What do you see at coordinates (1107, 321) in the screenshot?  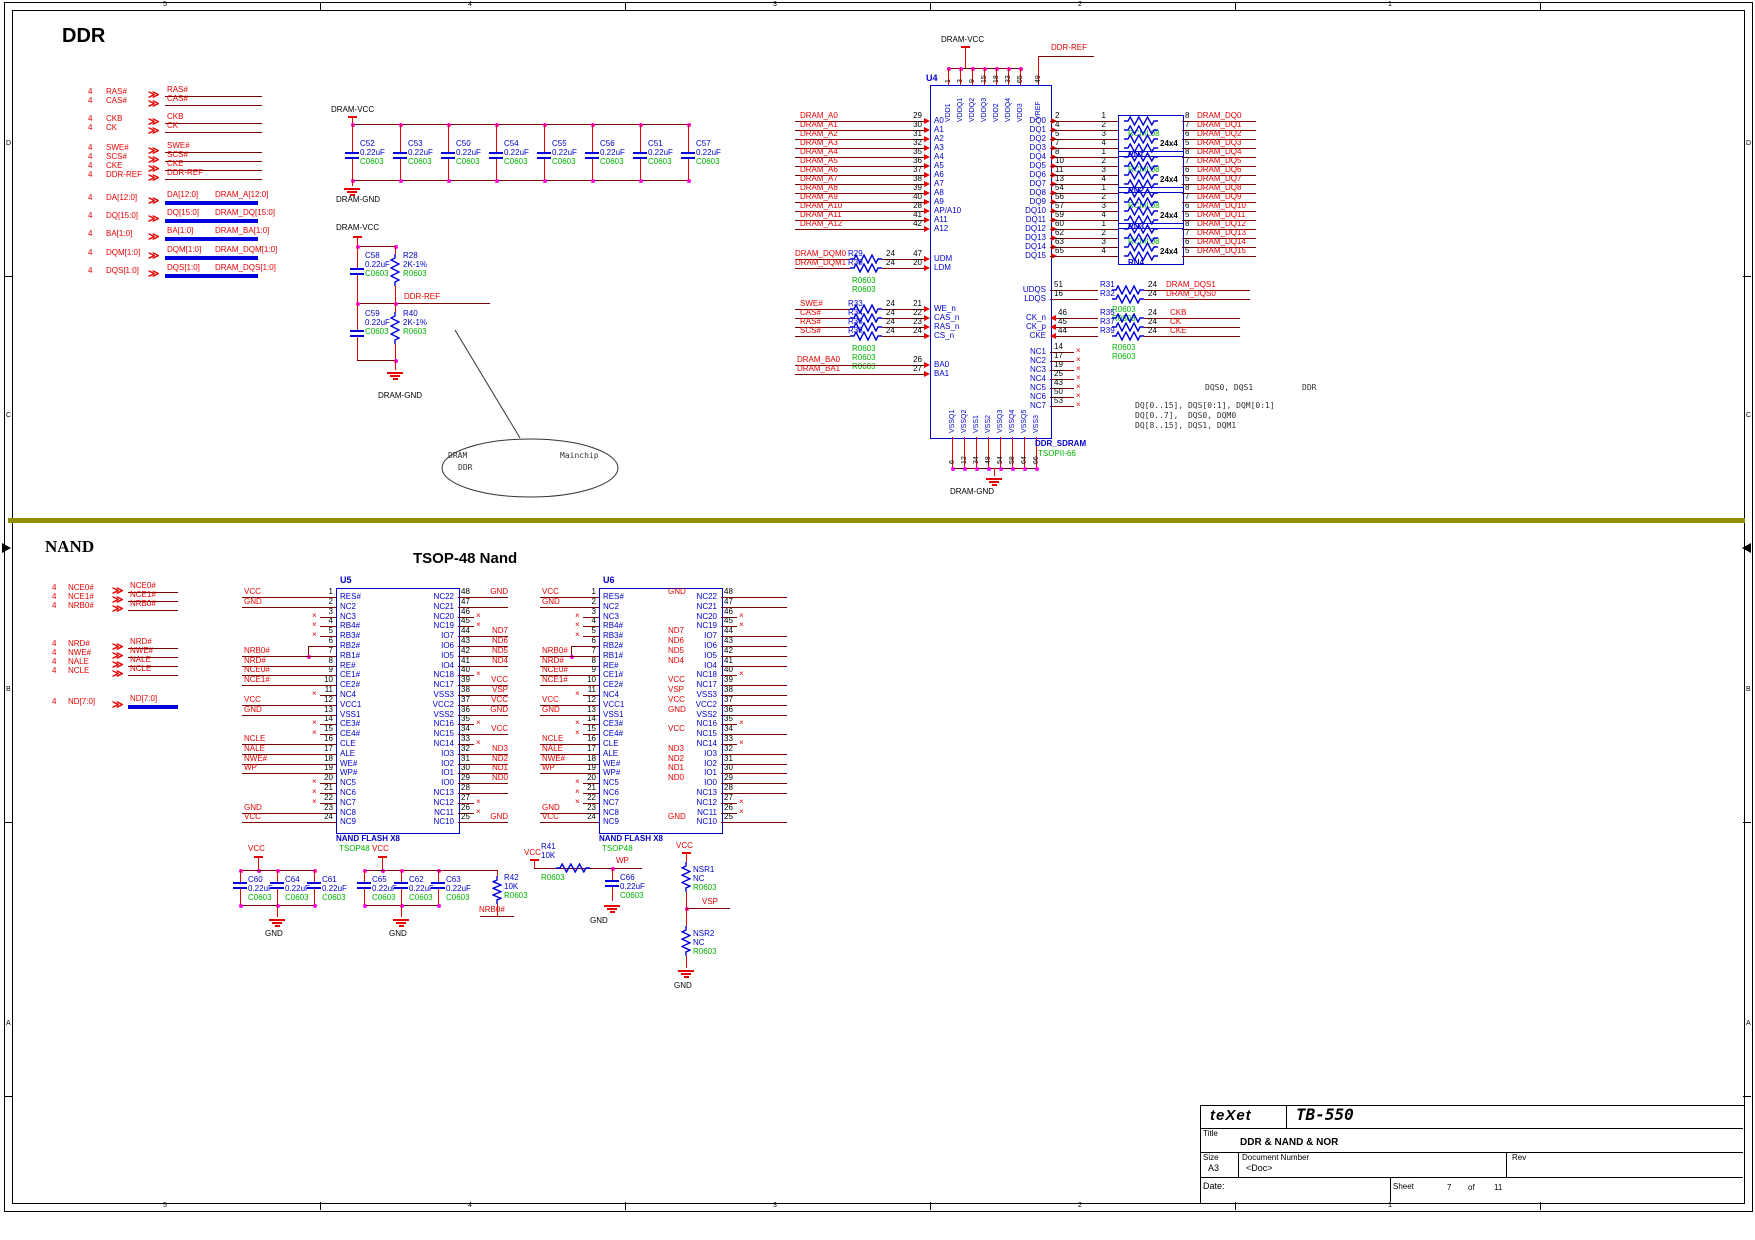 I see `ref-des: R37` at bounding box center [1107, 321].